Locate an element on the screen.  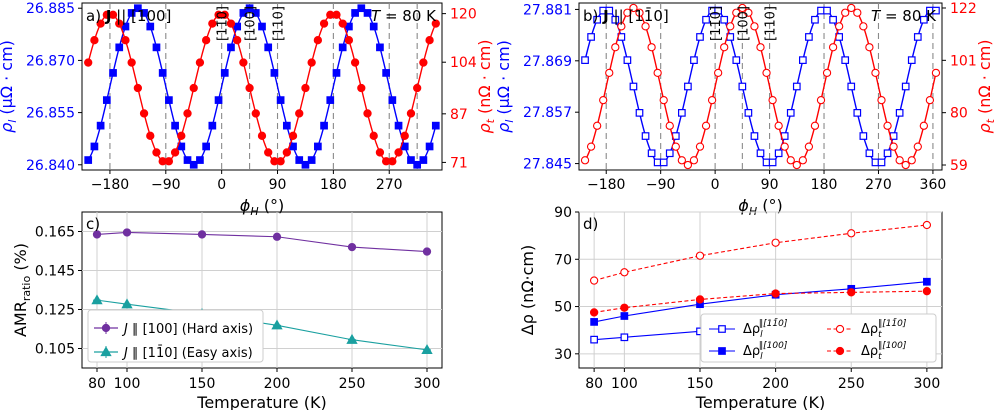
x-tick-label: 100 is located at coordinates (624, 384).